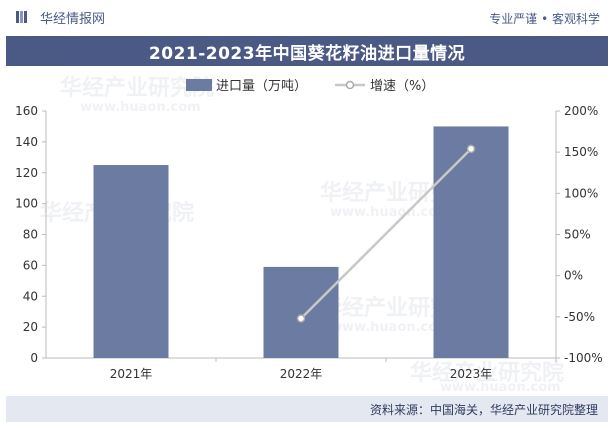  Describe the element at coordinates (581, 193) in the screenshot. I see `y-right-tick-label: 100%` at that location.